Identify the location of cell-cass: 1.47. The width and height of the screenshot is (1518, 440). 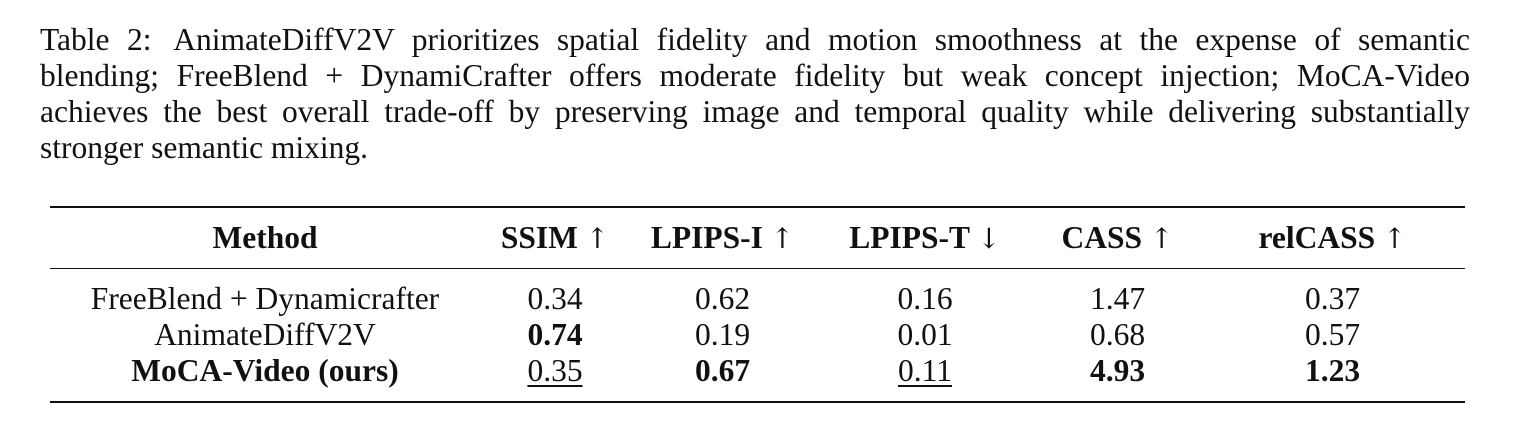
(1117, 298).